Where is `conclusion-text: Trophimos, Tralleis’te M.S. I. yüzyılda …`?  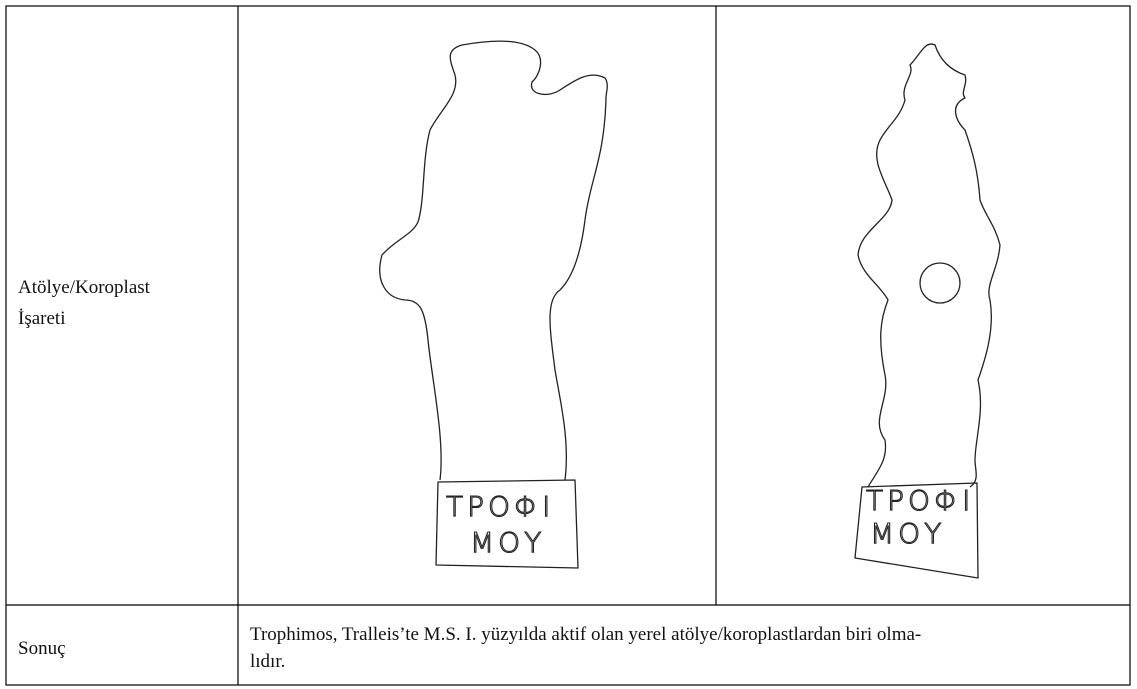 conclusion-text: Trophimos, Tralleis’te M.S. I. yüzyılda … is located at coordinates (585, 634).